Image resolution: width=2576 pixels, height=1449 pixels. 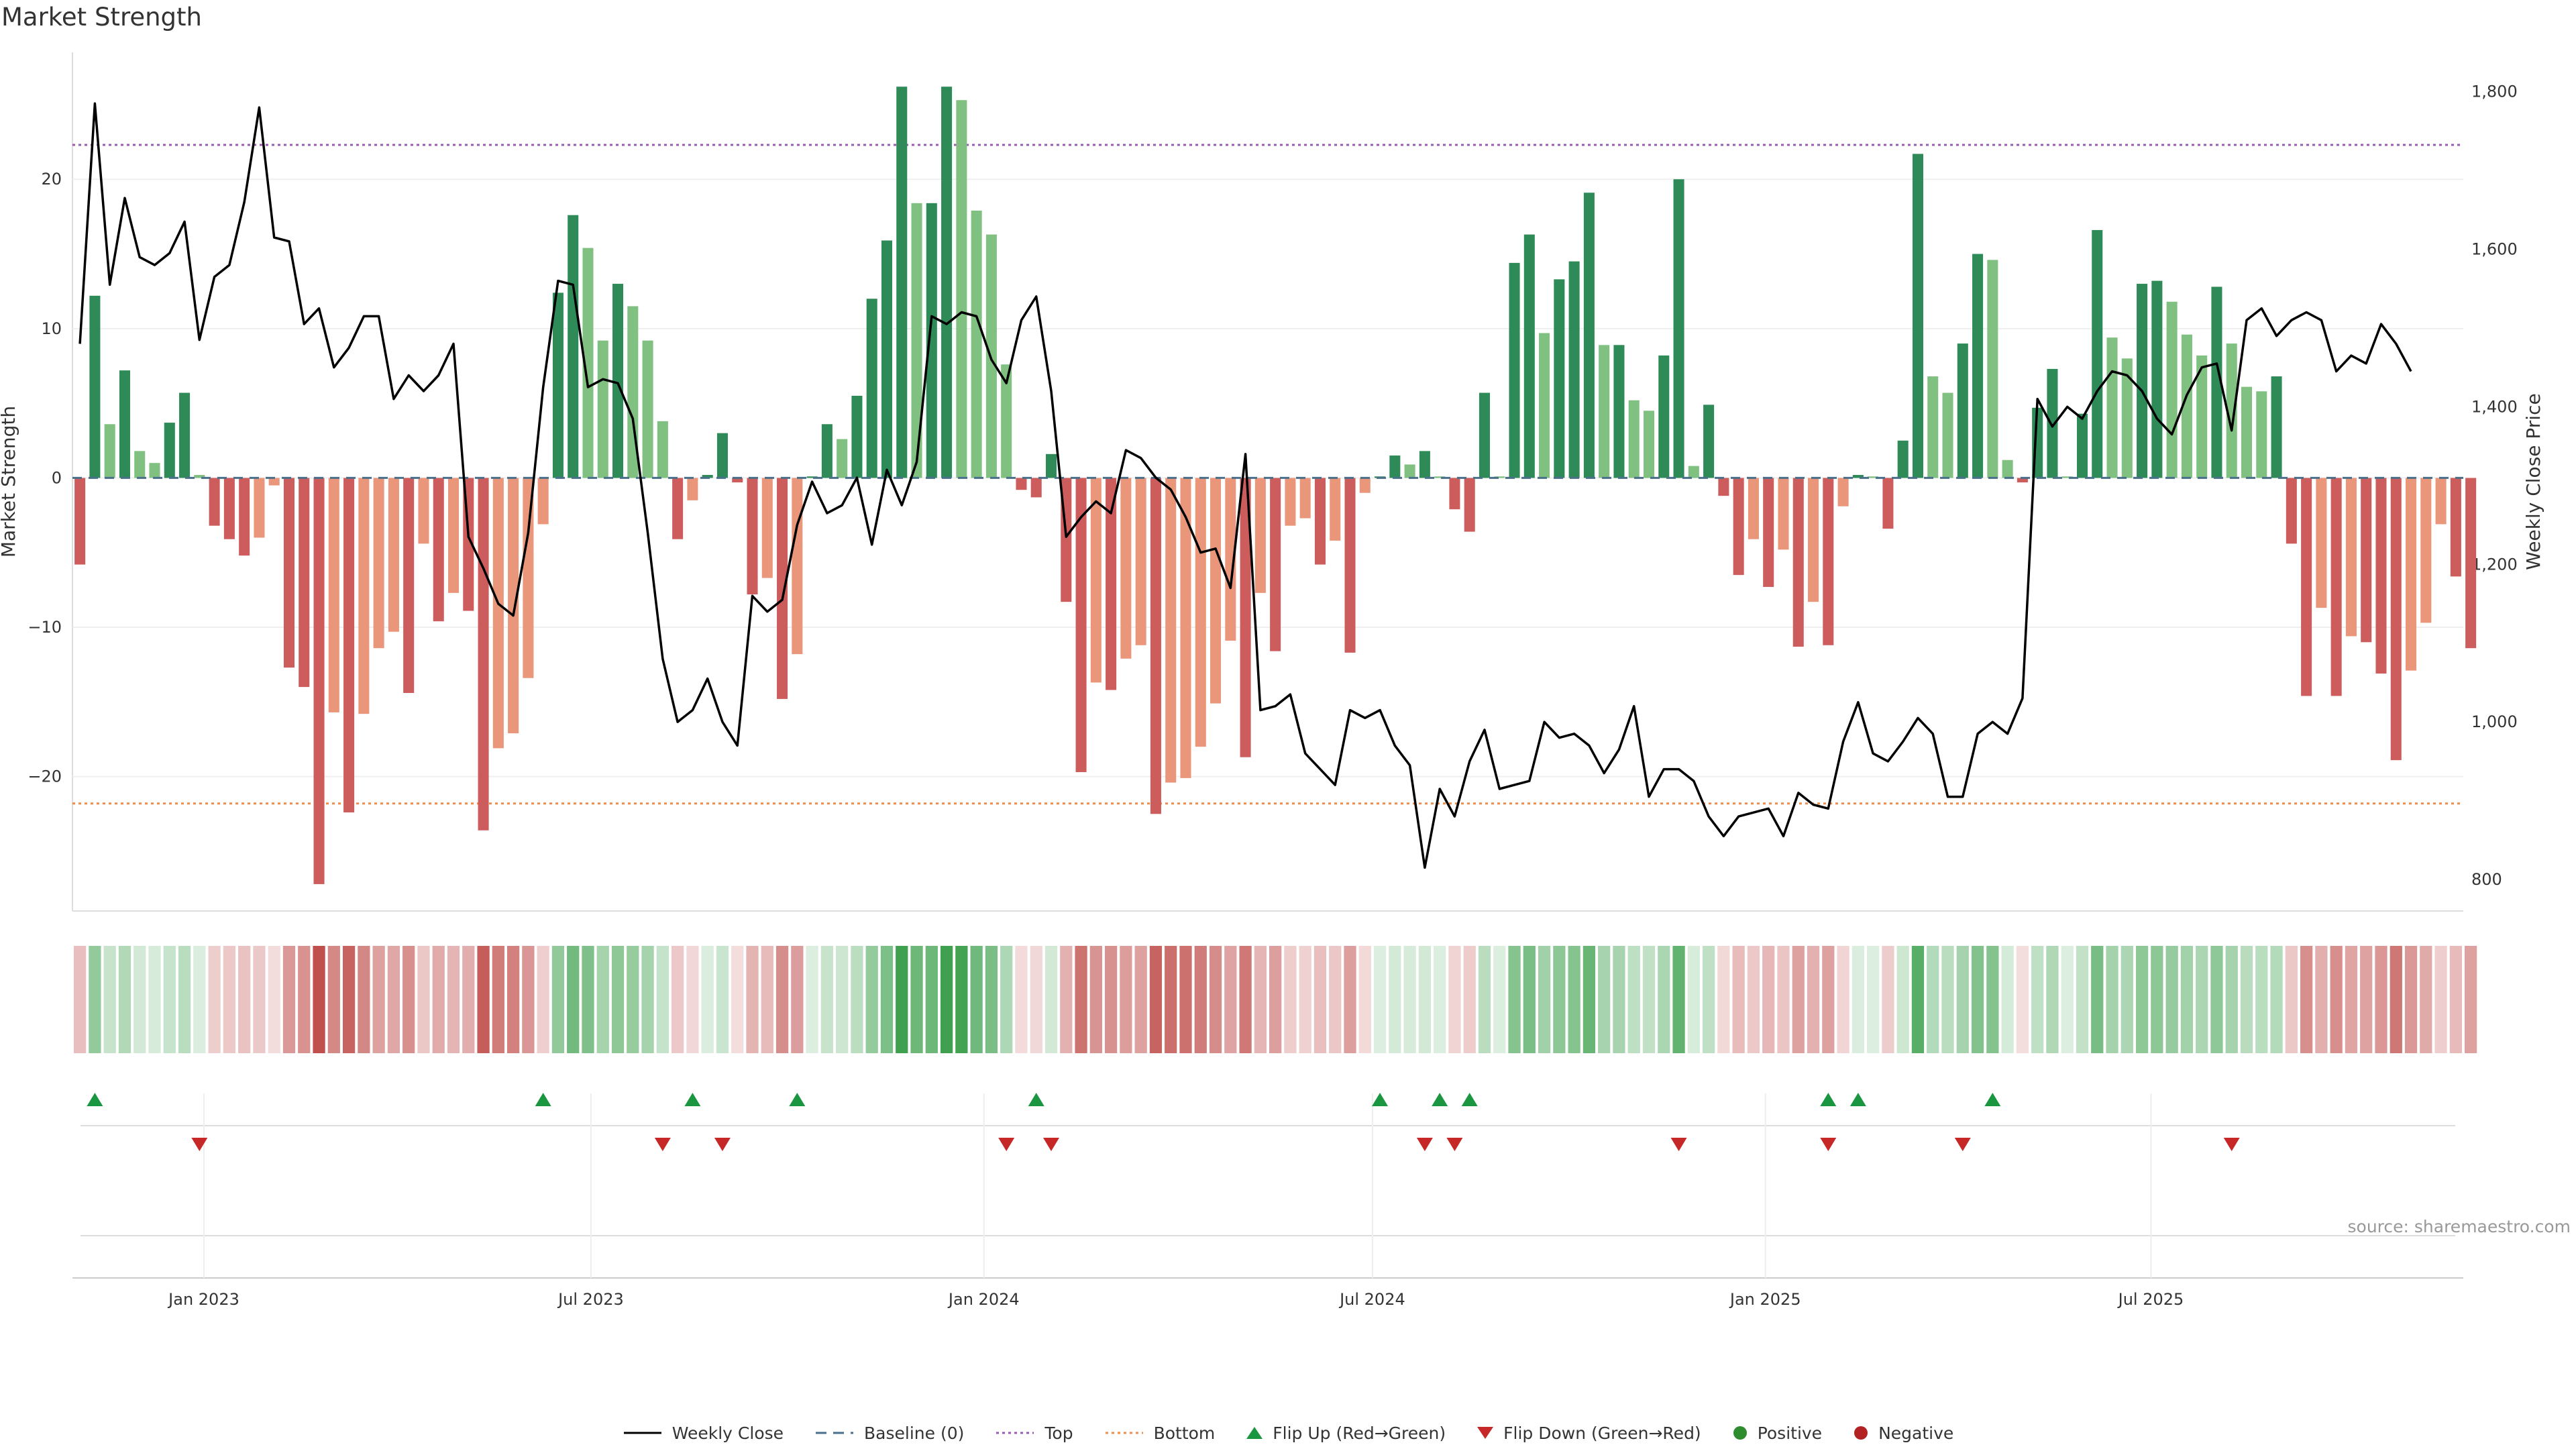 What do you see at coordinates (2494, 92) in the screenshot?
I see `y2-tick-label: 1,800` at bounding box center [2494, 92].